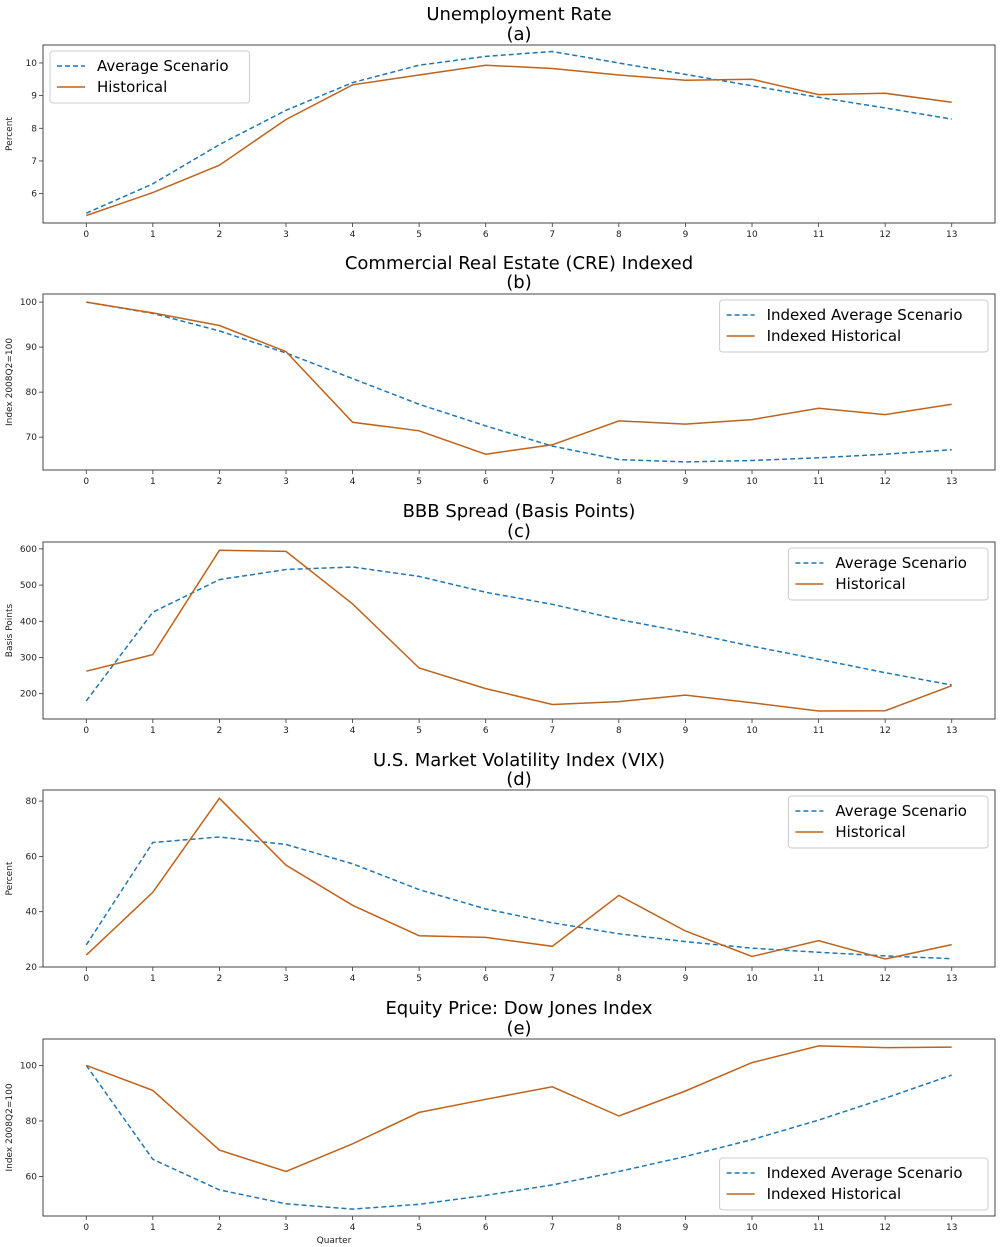 The image size is (1000, 1247). Describe the element at coordinates (518, 1008) in the screenshot. I see `chart-title: Equity Price: Dow Jones Index` at that location.